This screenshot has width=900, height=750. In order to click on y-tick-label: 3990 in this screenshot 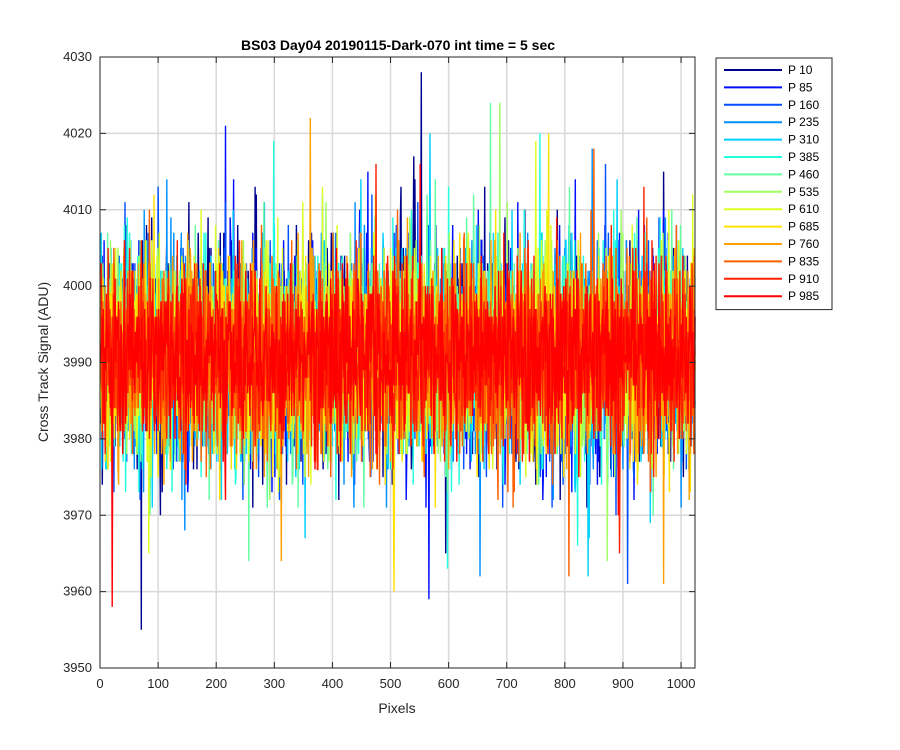, I will do `click(77, 362)`.